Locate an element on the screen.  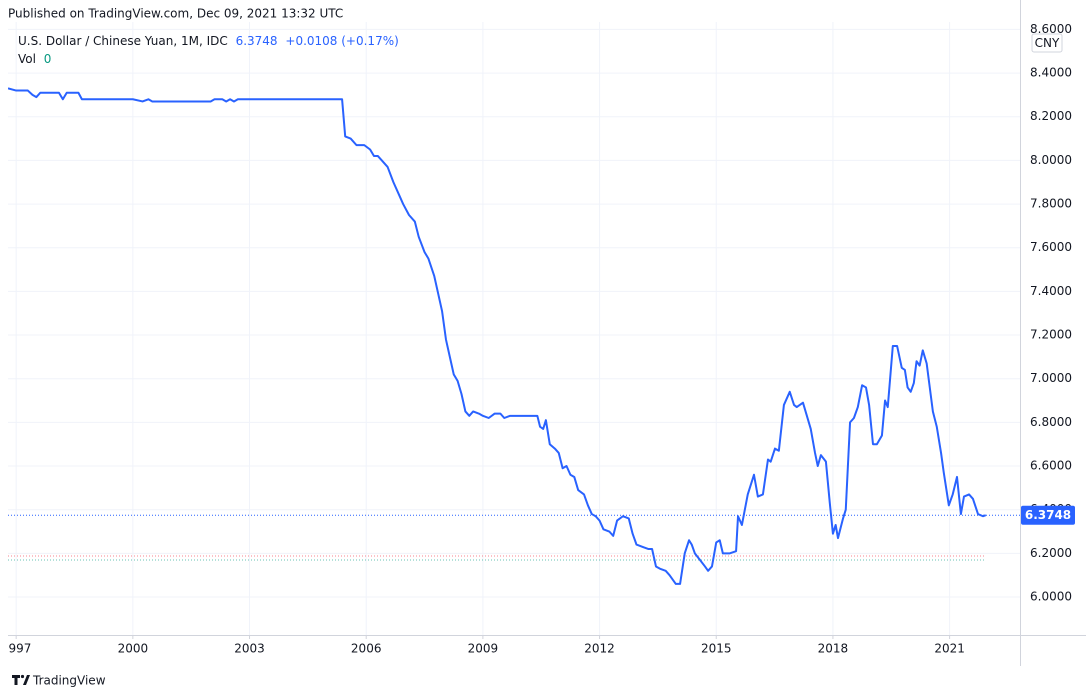
y-tick-label: 6.2000 is located at coordinates (1051, 553).